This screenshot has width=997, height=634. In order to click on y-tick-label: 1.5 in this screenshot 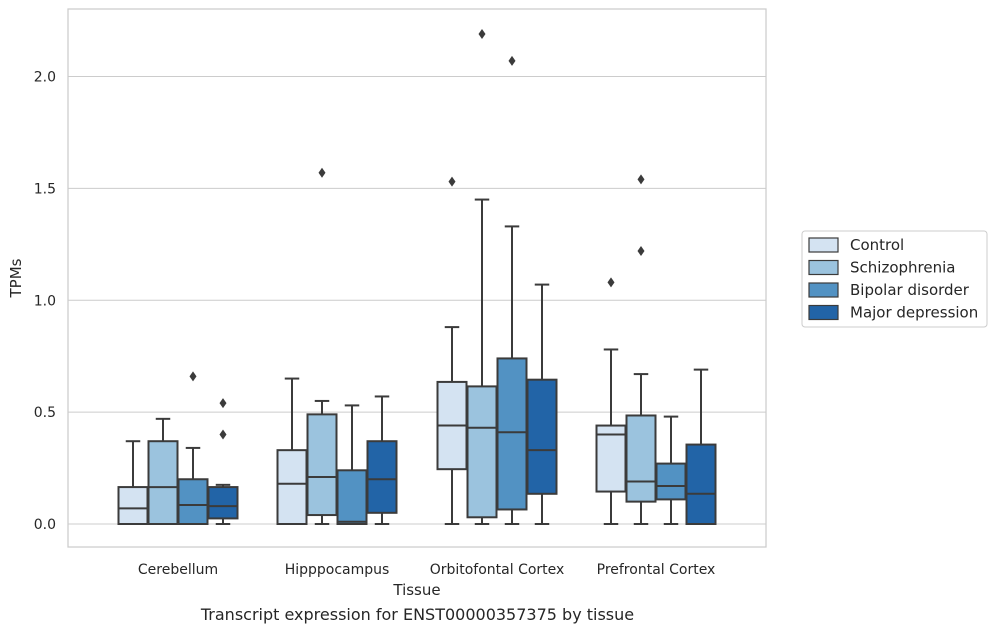, I will do `click(45, 189)`.